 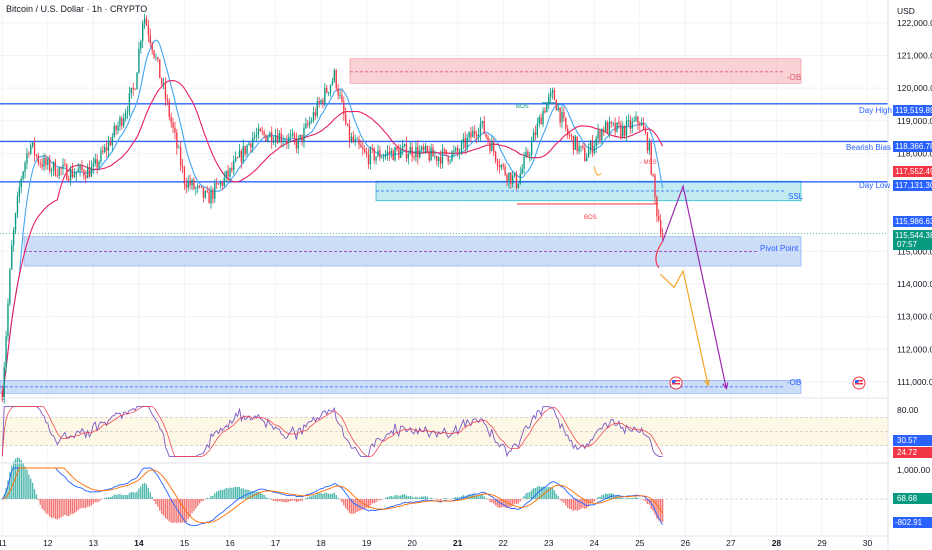 What do you see at coordinates (875, 110) in the screenshot?
I see `day-high-label: Day High` at bounding box center [875, 110].